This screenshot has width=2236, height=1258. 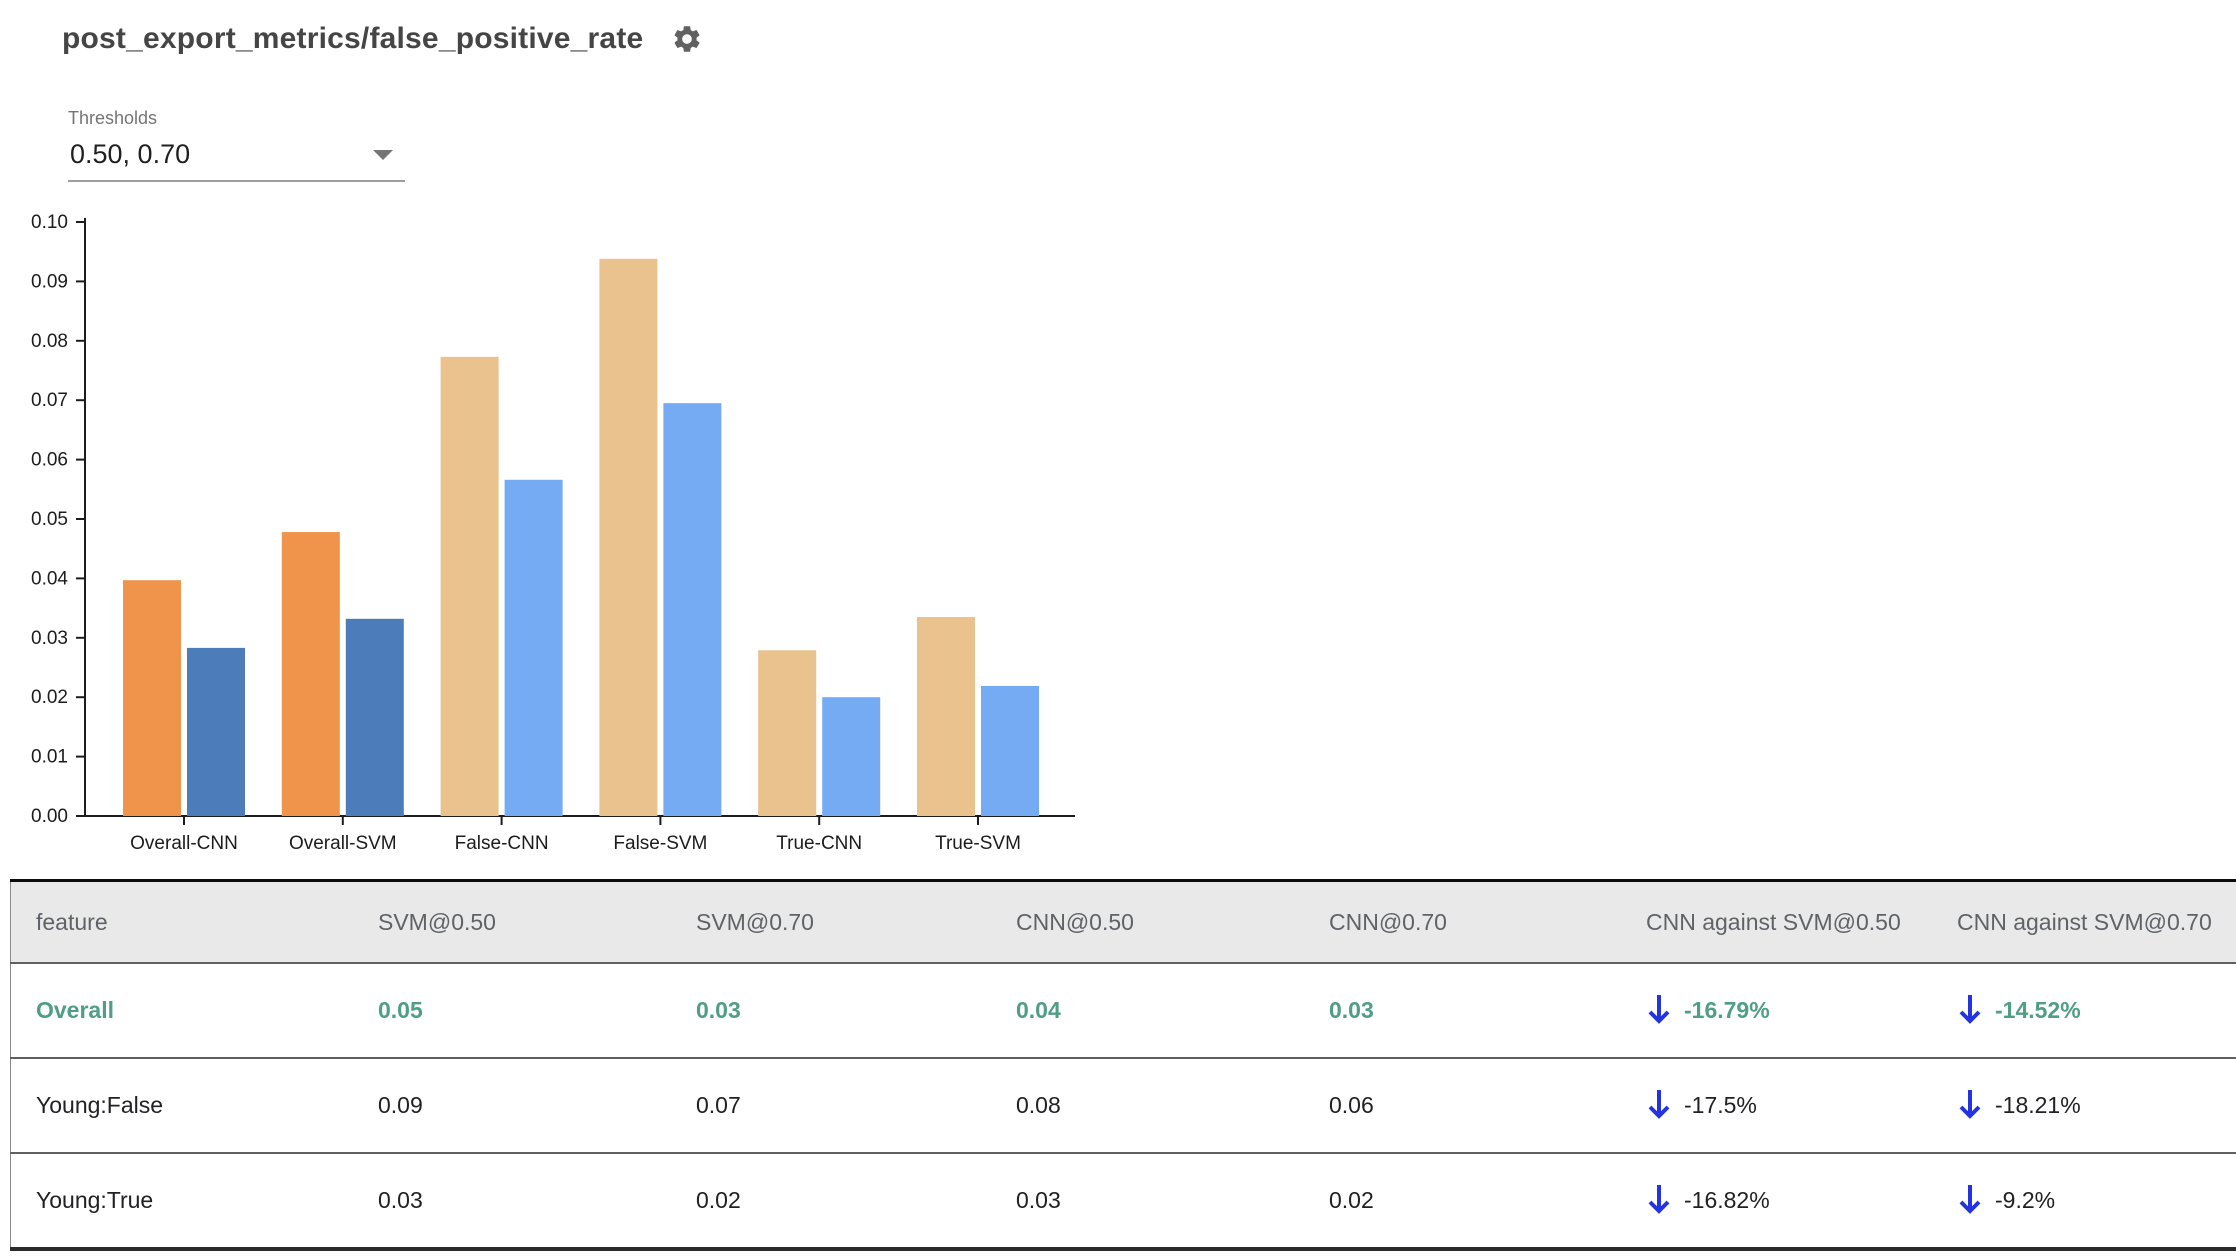 I want to click on table-row-overall: Overall 0.05 0.03 0.04 0.03 -16.79% -14.52%, so click(x=1123, y=1010).